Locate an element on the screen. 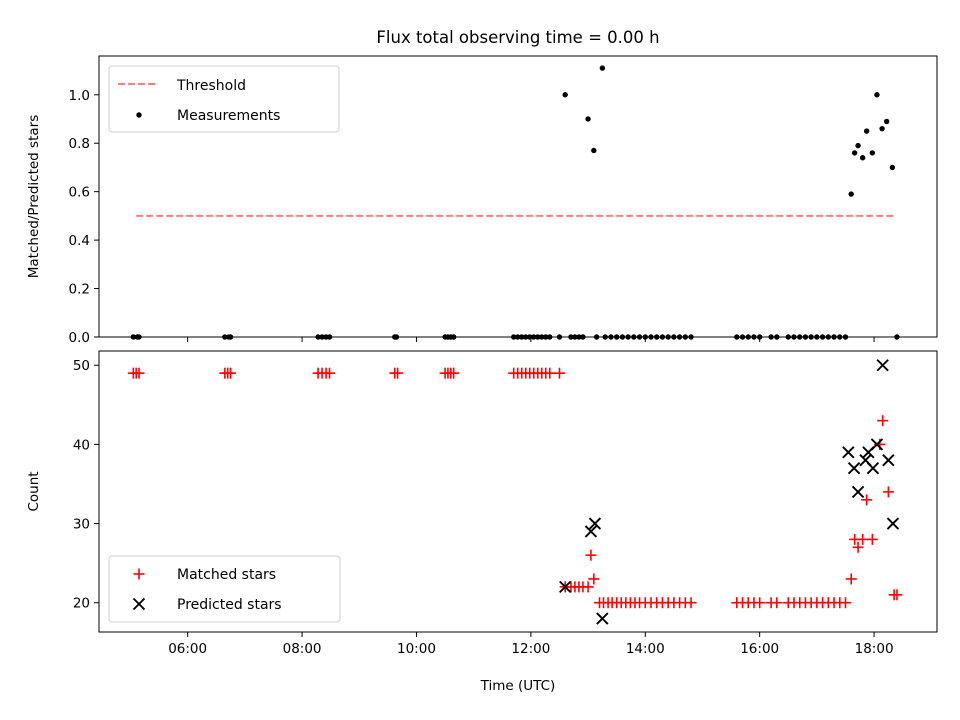 Image resolution: width=960 pixels, height=720 pixels. top-y-tick-label: 0.0 is located at coordinates (79, 338).